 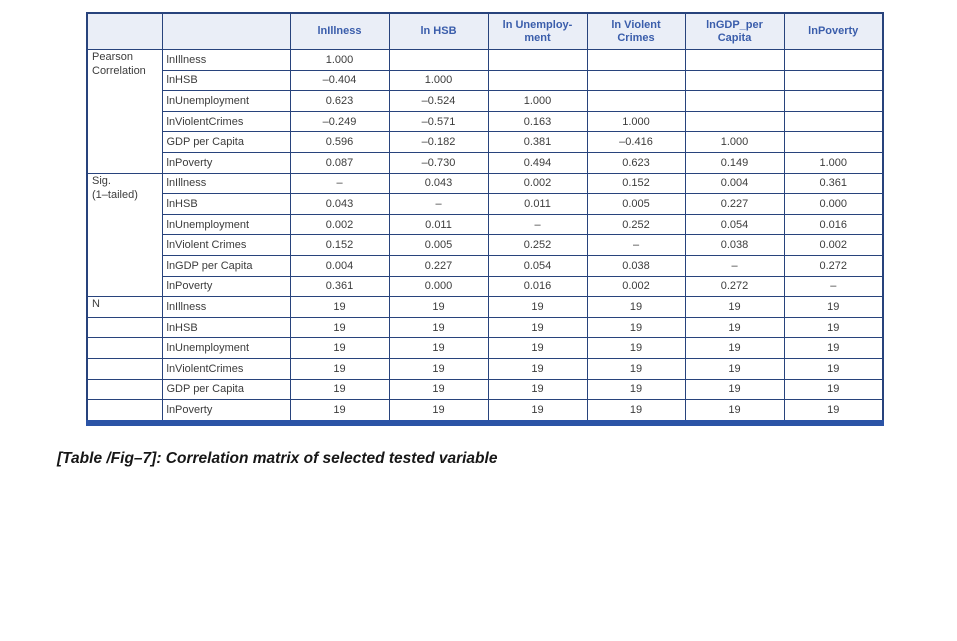 I want to click on value-cell: 0.227, so click(x=438, y=265).